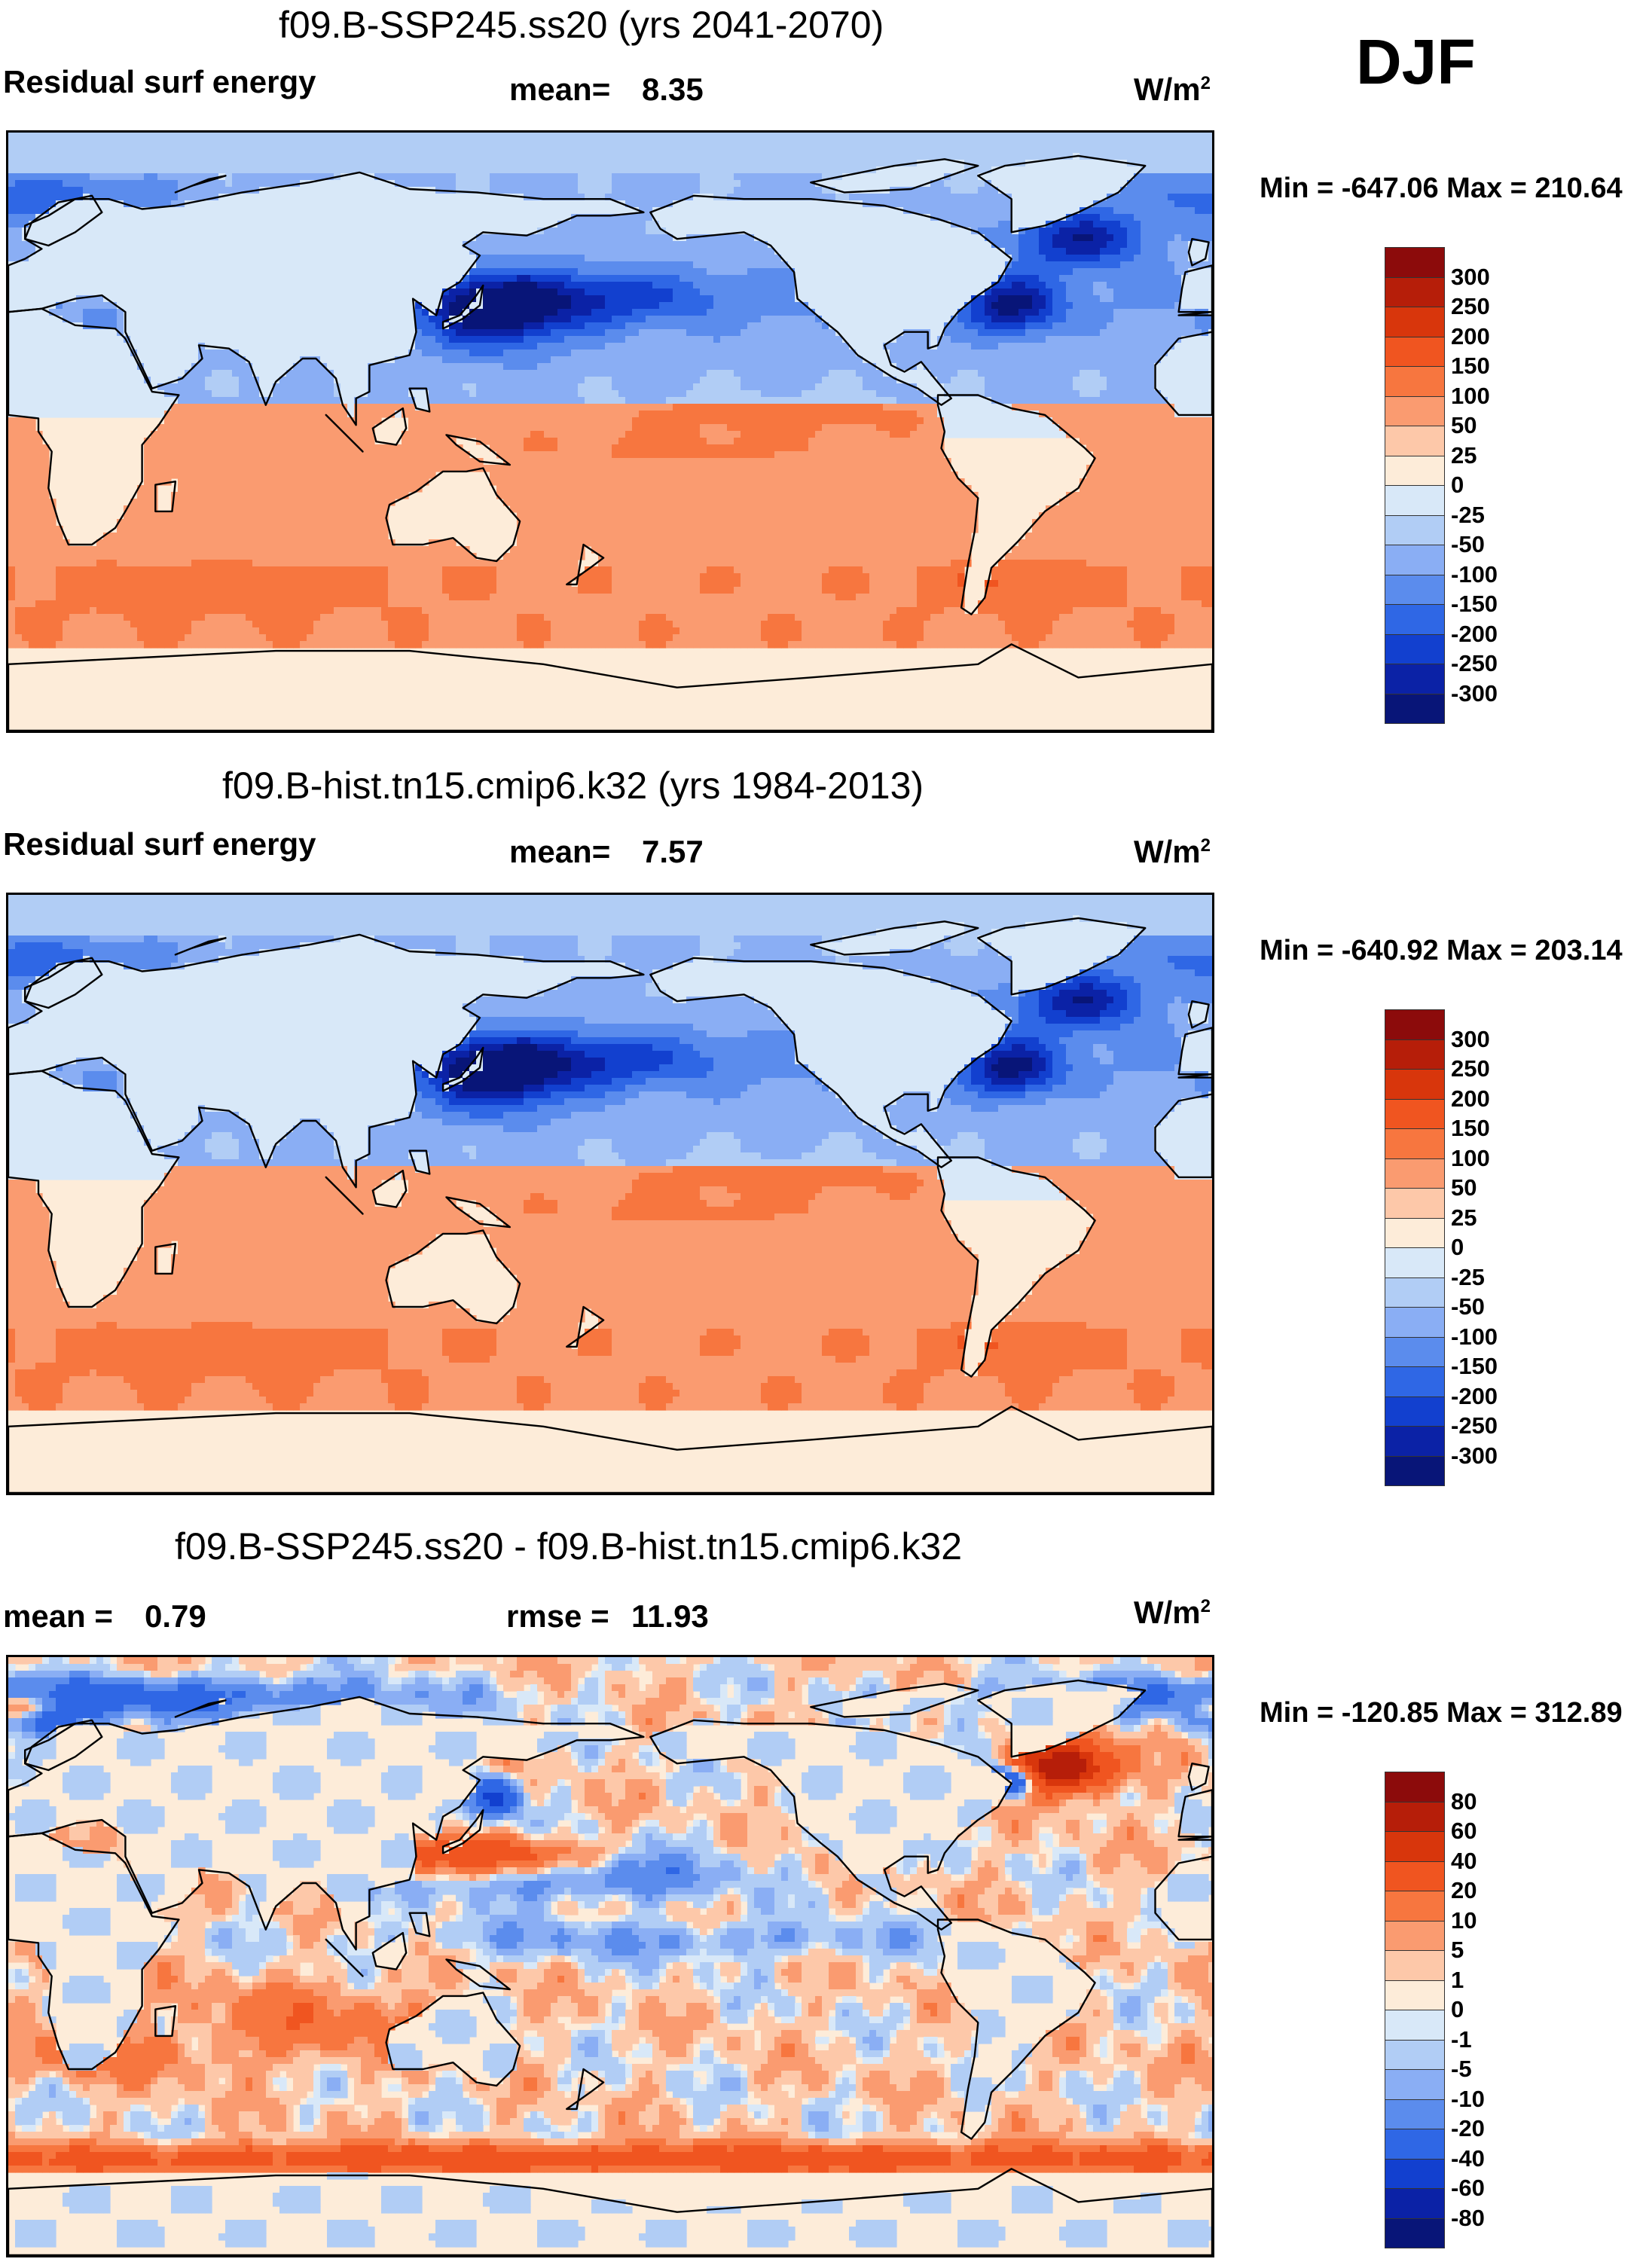 Image resolution: width=1643 pixels, height=2268 pixels. I want to click on panel-2-variable-label: Residual surf energy, so click(159, 844).